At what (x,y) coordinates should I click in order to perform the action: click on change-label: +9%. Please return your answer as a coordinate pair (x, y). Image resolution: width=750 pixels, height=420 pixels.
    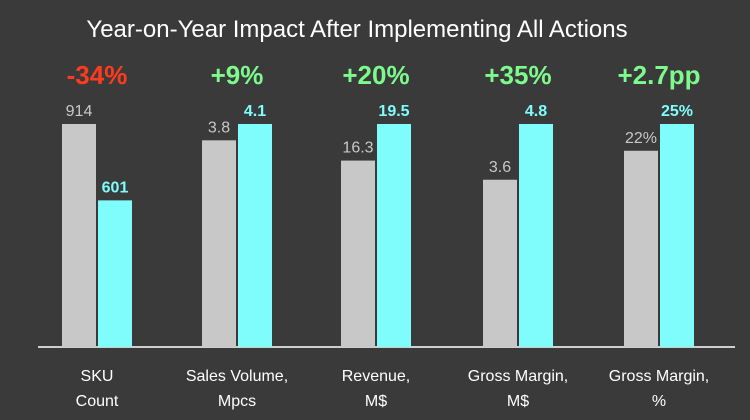
    Looking at the image, I should click on (237, 75).